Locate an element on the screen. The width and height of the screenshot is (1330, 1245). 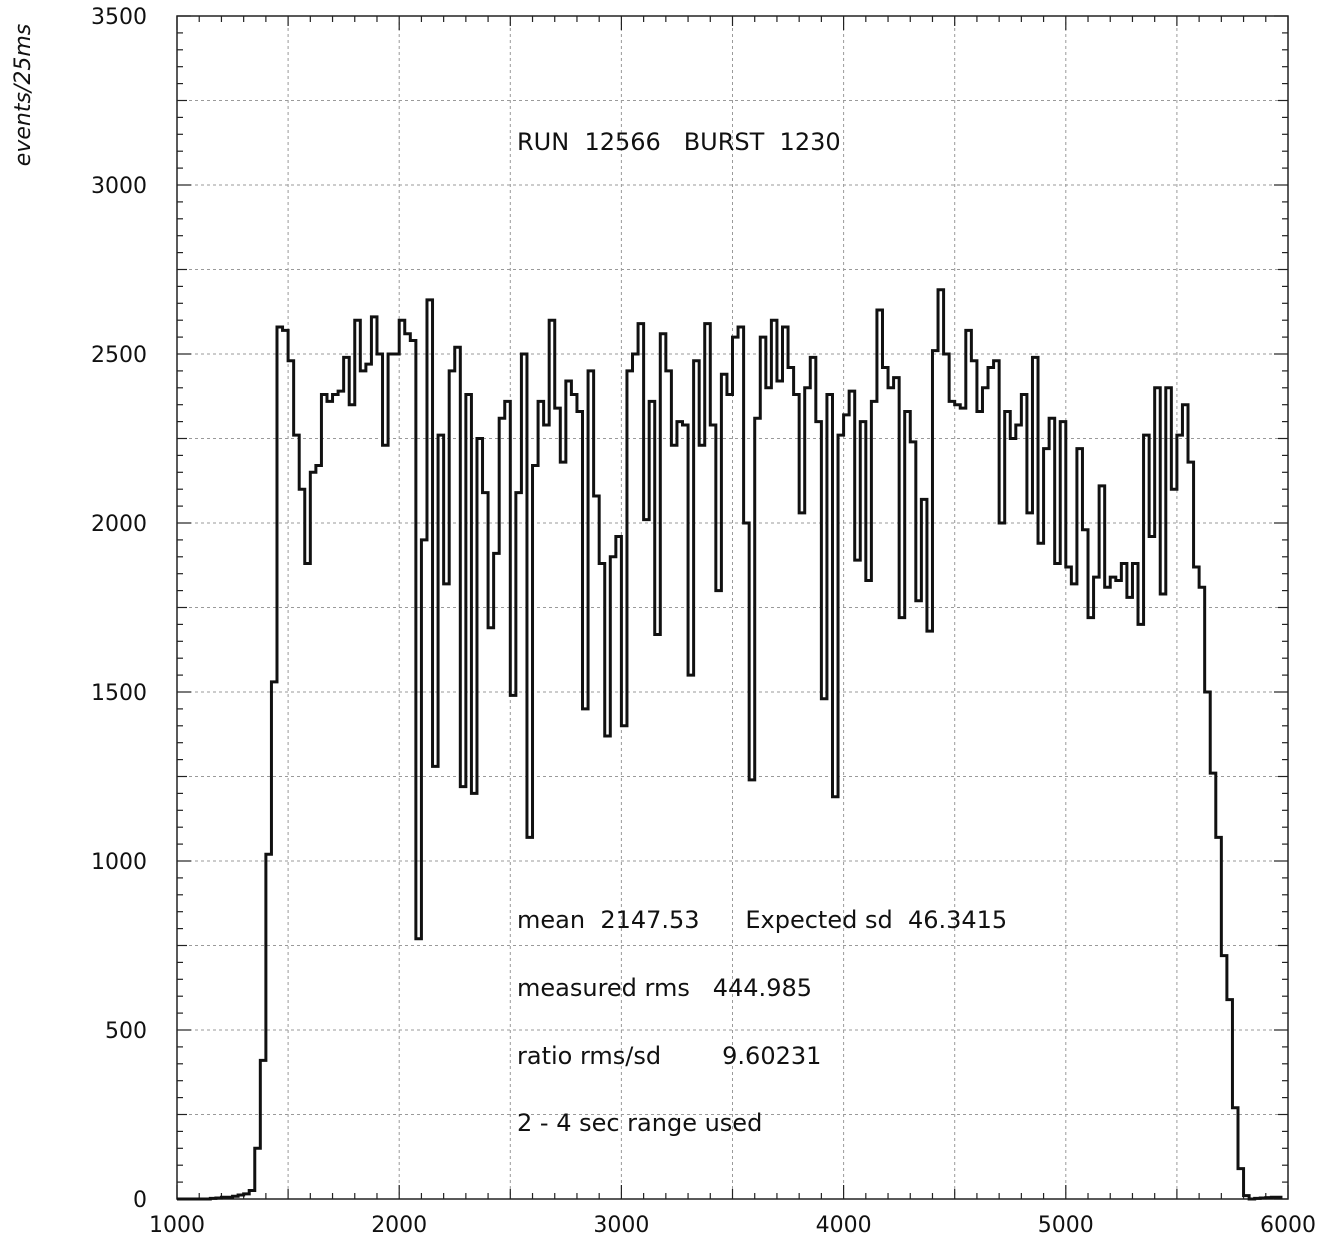
y-tick-label: 1000 is located at coordinates (119, 862).